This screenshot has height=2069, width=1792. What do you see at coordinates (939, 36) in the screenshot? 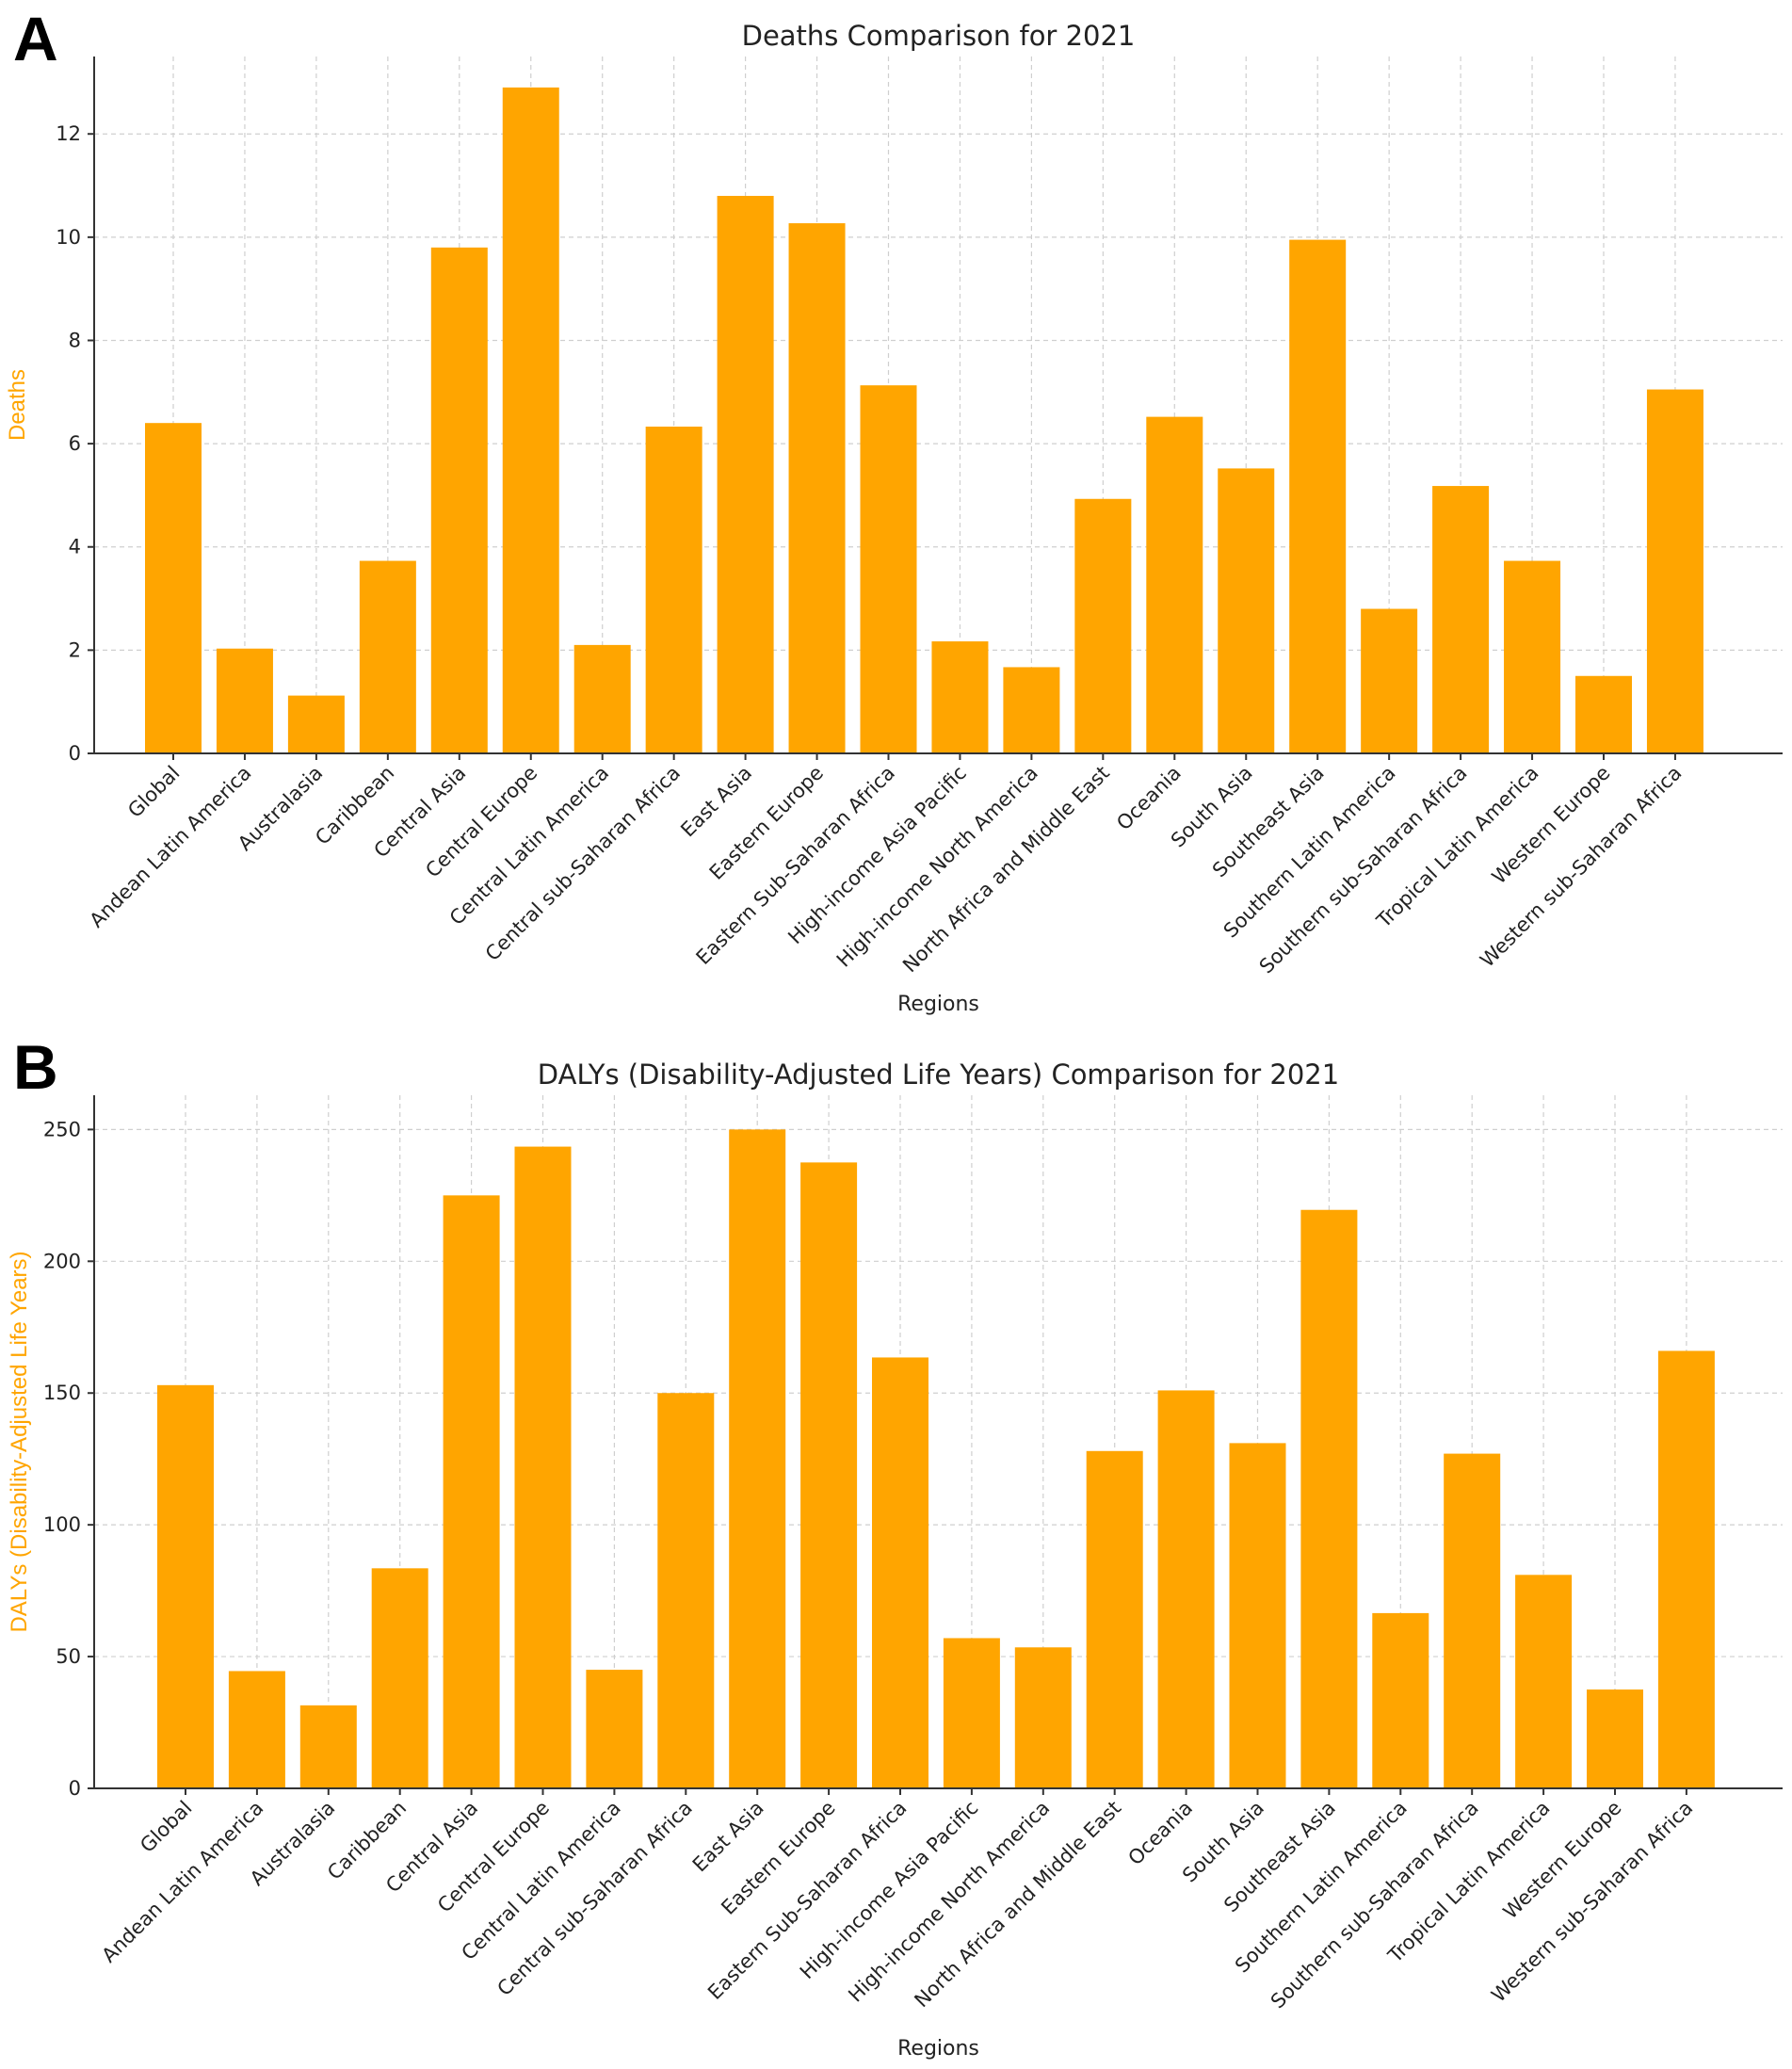
I see `chart-title: Deaths Comparison for 2021` at bounding box center [939, 36].